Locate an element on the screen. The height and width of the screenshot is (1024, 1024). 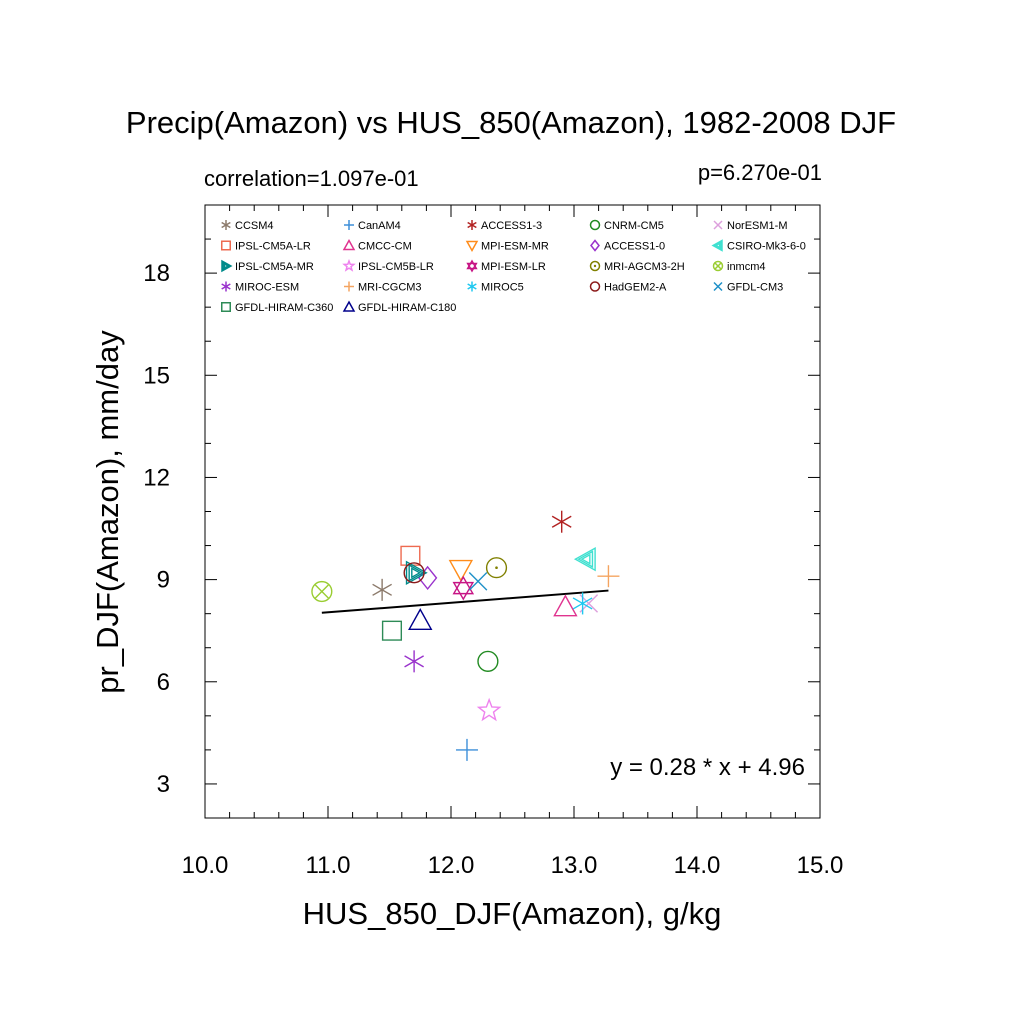
legend-label: MPI-ESM-MR is located at coordinates (515, 247).